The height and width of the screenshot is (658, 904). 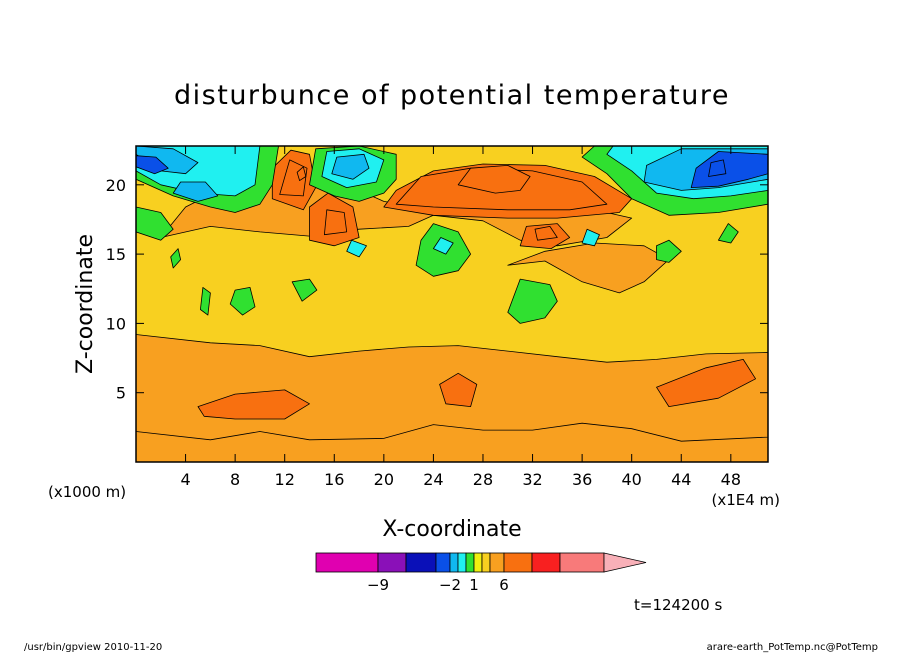 What do you see at coordinates (625, 562) in the screenshot?
I see `colorbar-arrow` at bounding box center [625, 562].